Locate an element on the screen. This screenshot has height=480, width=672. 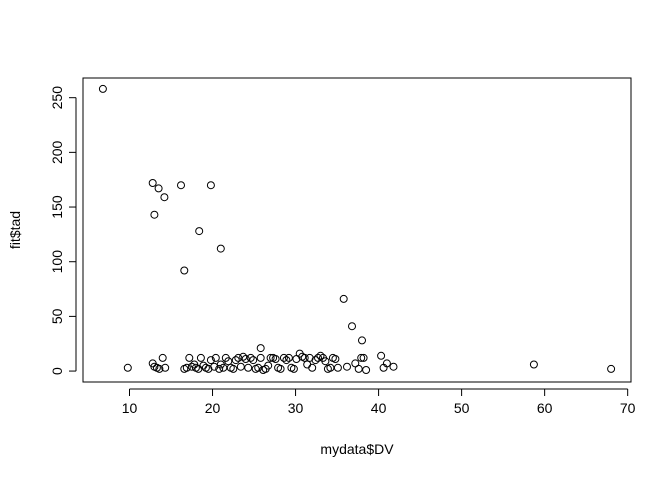
x-tick-label: 70 is located at coordinates (628, 408).